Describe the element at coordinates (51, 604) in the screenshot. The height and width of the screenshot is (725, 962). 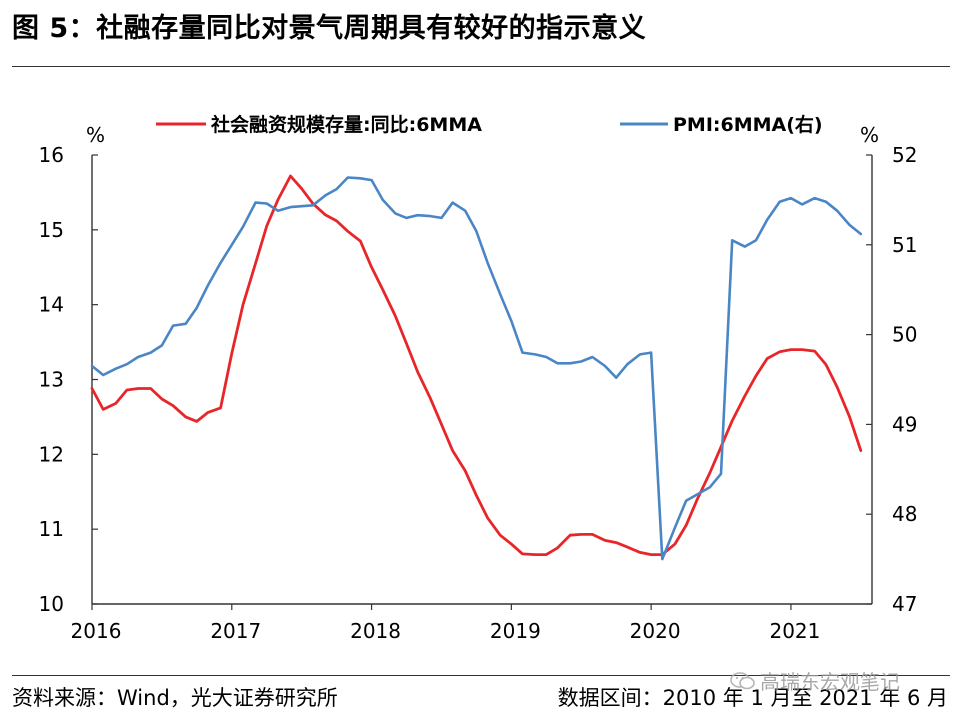
I see `left-y-tick-label: 10` at that location.